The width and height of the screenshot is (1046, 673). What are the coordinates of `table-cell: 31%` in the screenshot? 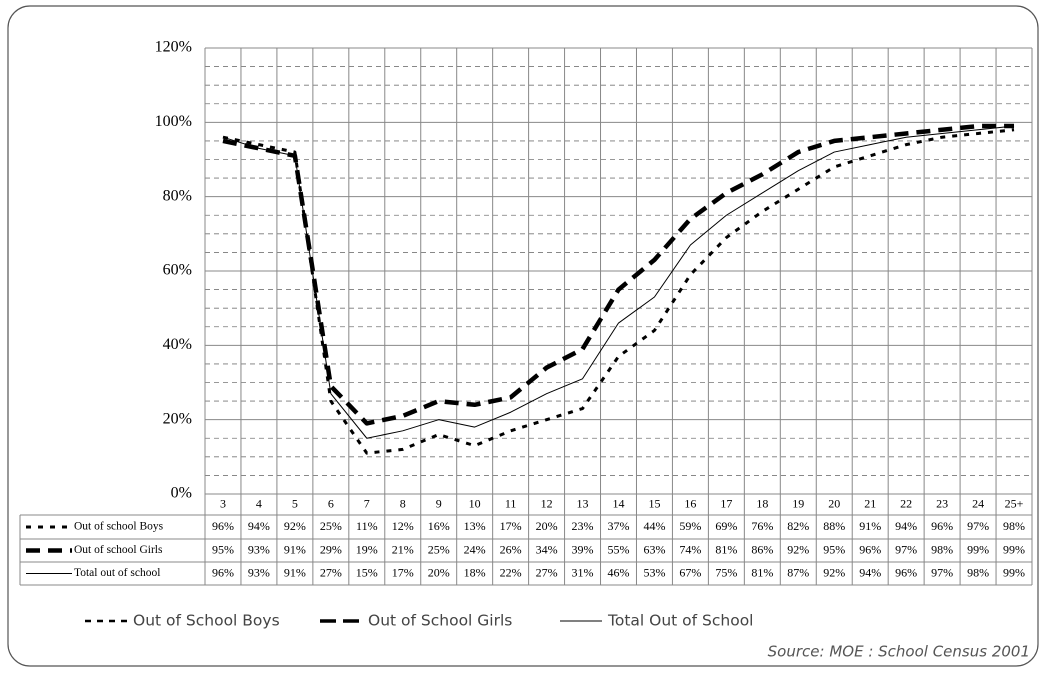 It's located at (583, 572).